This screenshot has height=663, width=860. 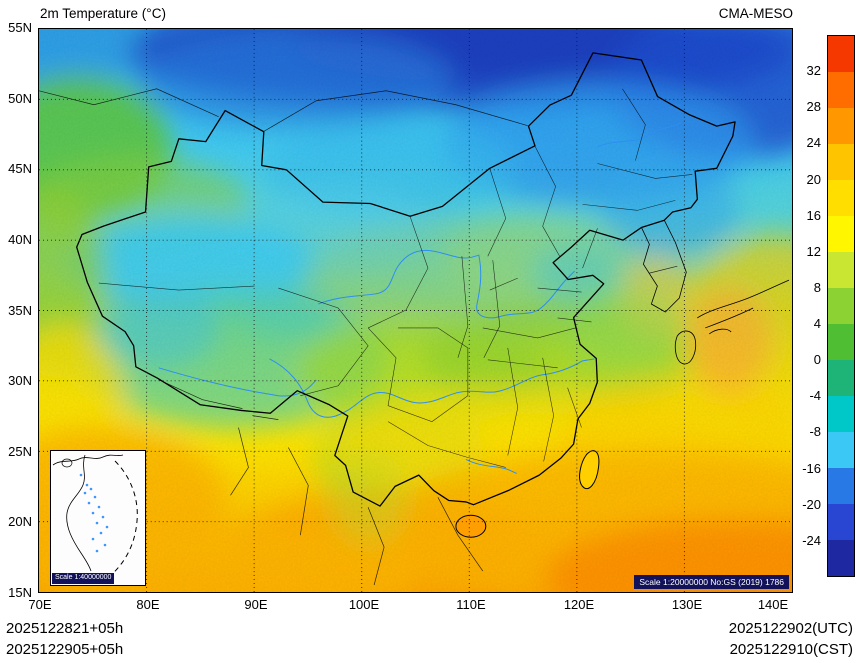 What do you see at coordinates (711, 581) in the screenshot?
I see `map-scale-badge: Scale 1:20000000 No:GS (2019) 1786` at bounding box center [711, 581].